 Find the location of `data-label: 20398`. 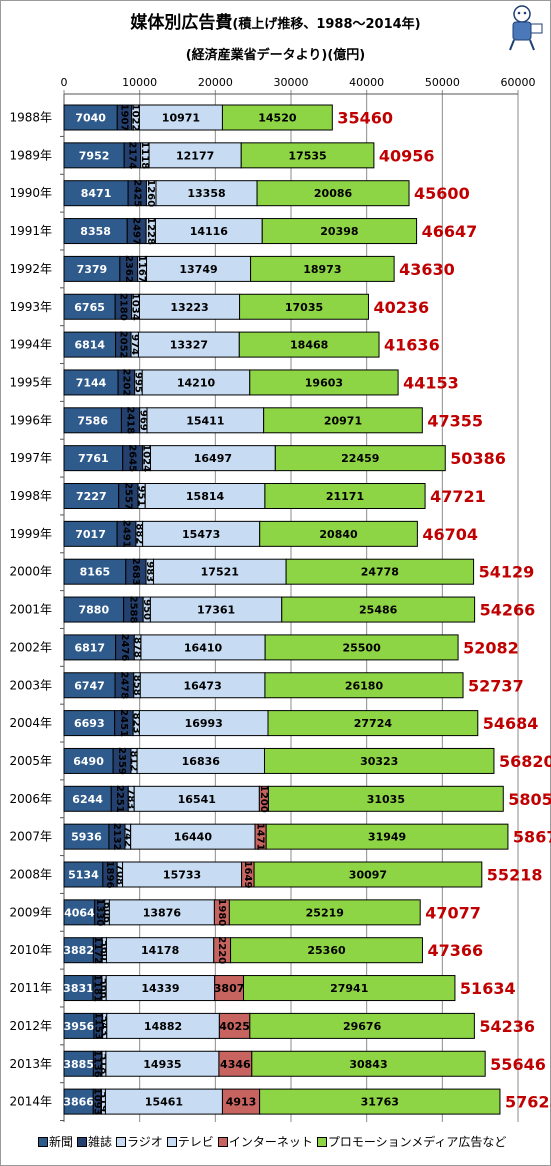

data-label: 20398 is located at coordinates (339, 231).